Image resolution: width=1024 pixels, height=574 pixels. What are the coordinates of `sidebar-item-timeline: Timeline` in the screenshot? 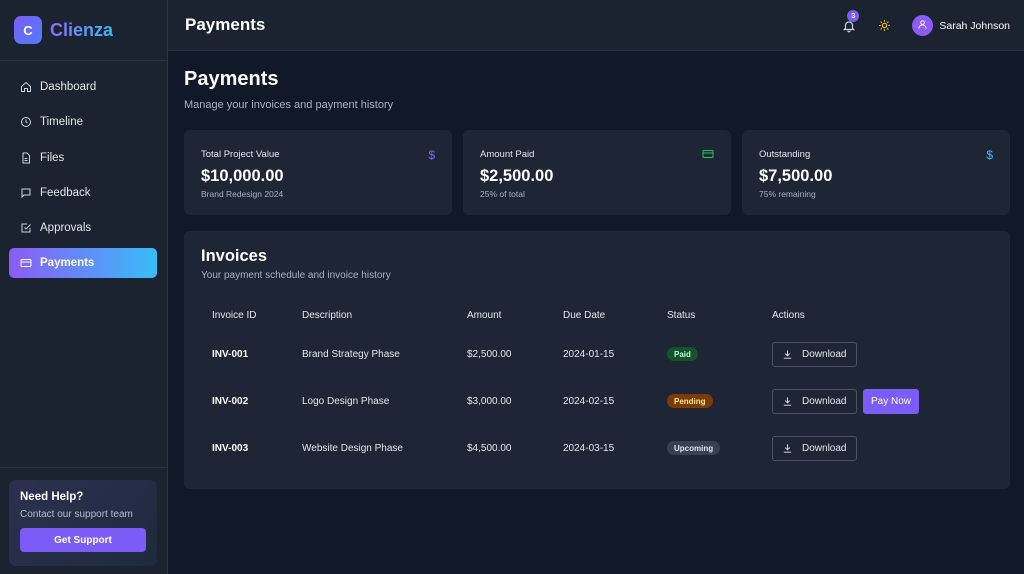 It's located at (83, 122).